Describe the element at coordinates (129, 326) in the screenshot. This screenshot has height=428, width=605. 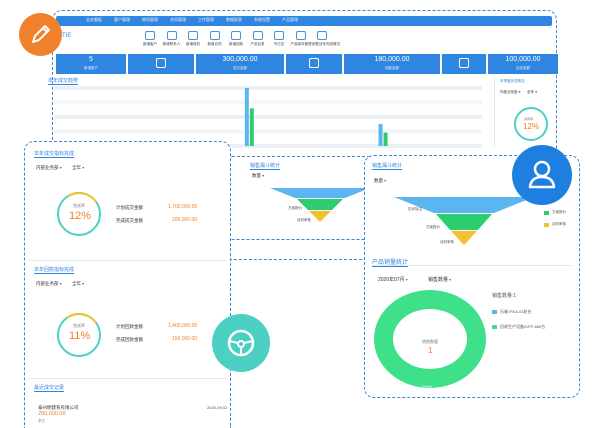
I see `sec2-plan-label: 计划回款金额` at that location.